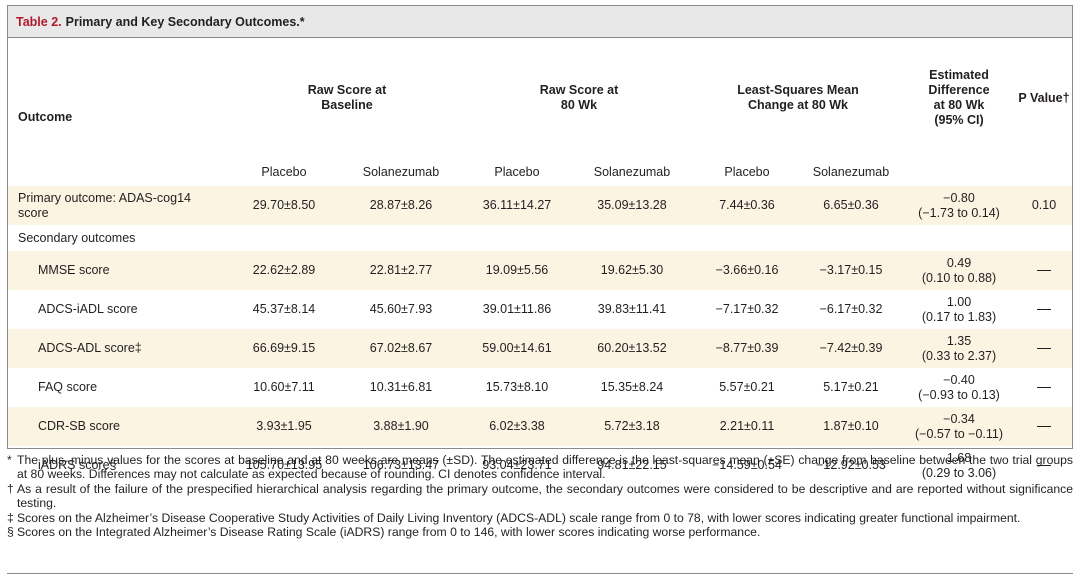 The width and height of the screenshot is (1080, 580). What do you see at coordinates (284, 426) in the screenshot?
I see `cell-value: 3.93±1.95` at bounding box center [284, 426].